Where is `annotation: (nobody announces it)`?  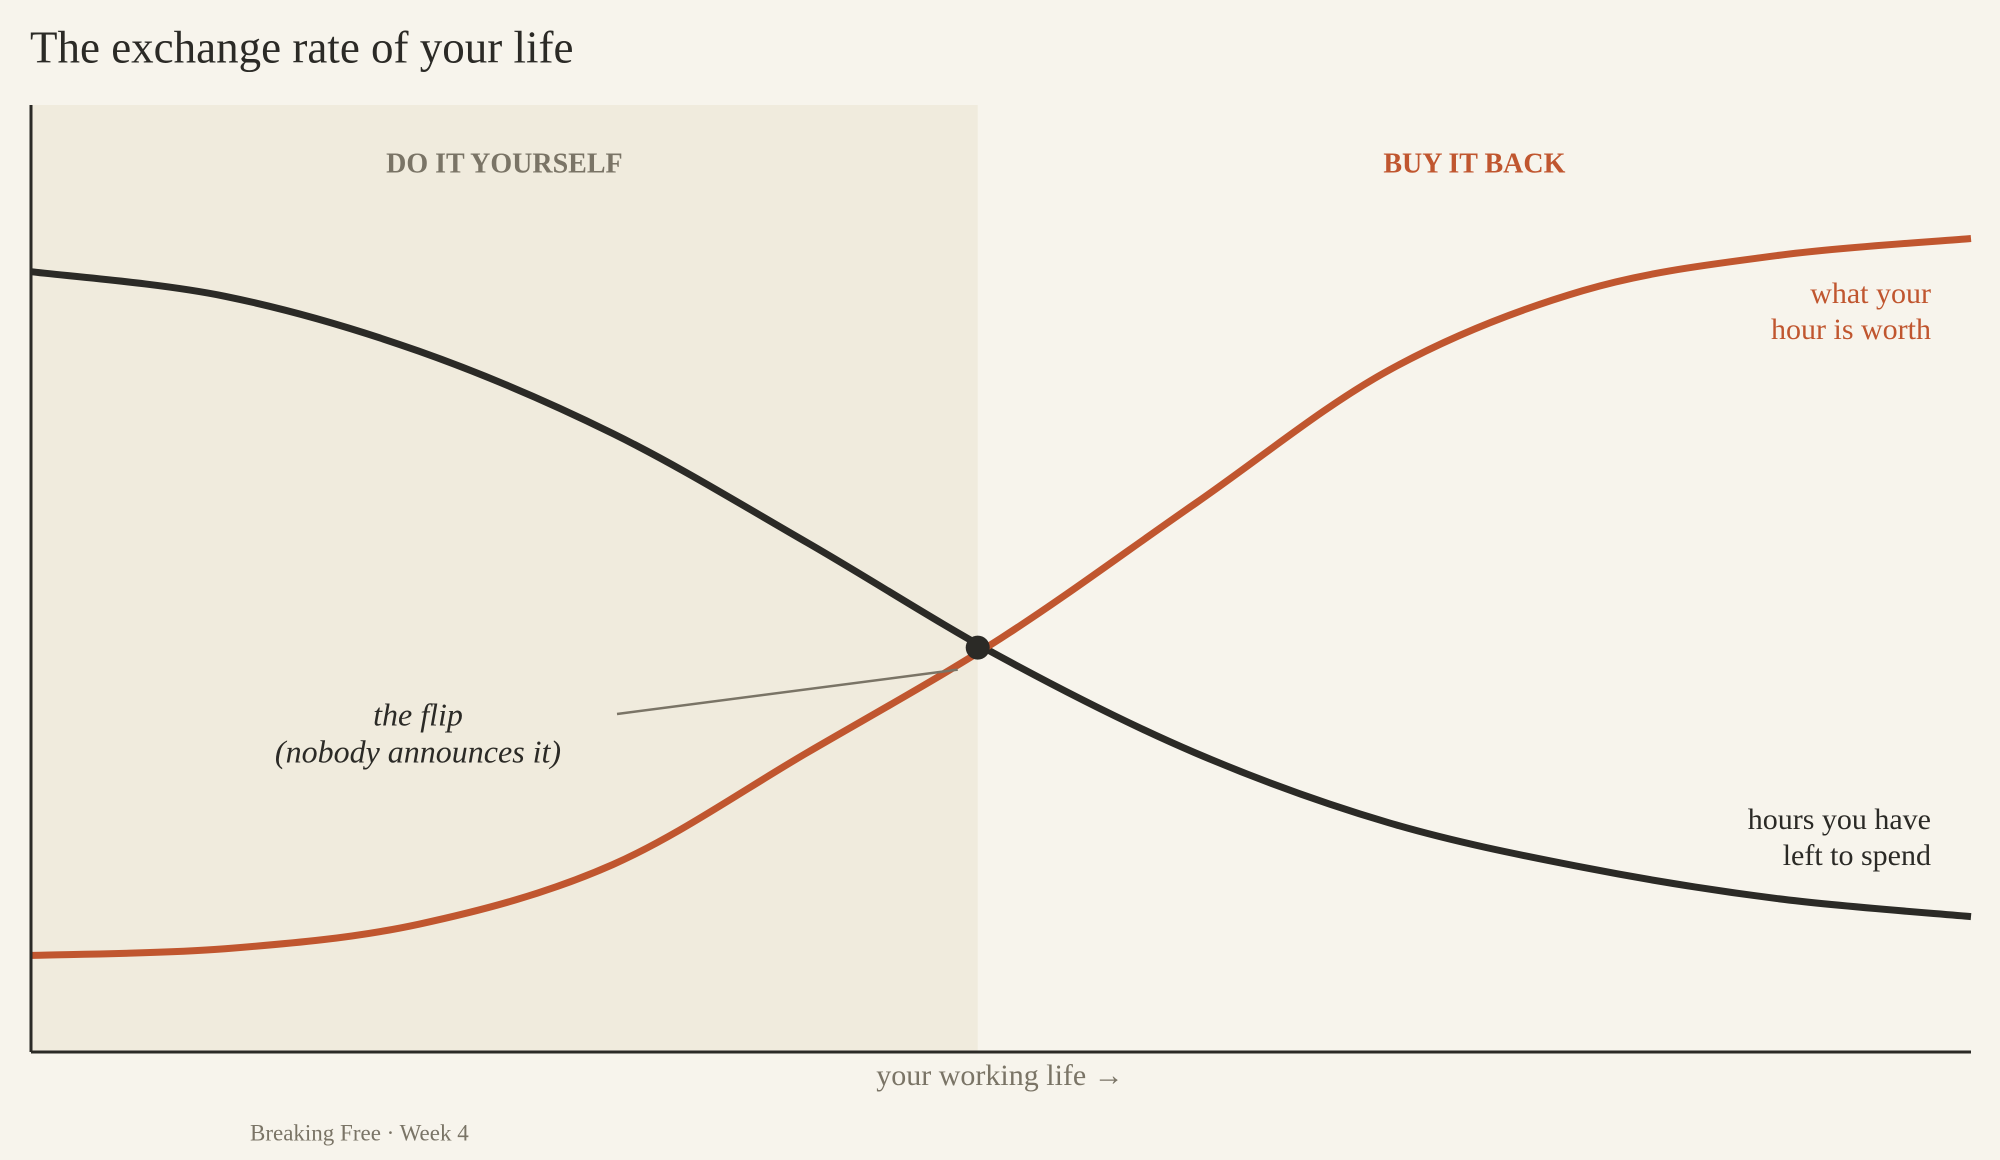
annotation: (nobody announces it) is located at coordinates (418, 751).